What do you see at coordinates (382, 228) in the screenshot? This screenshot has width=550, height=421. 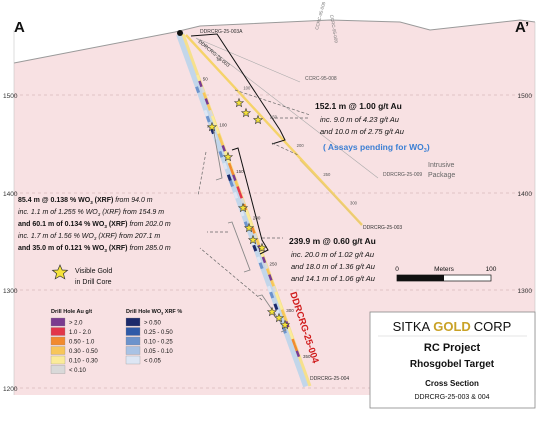 I see `hole-003-end-label: DDRCRG-25-003` at bounding box center [382, 228].